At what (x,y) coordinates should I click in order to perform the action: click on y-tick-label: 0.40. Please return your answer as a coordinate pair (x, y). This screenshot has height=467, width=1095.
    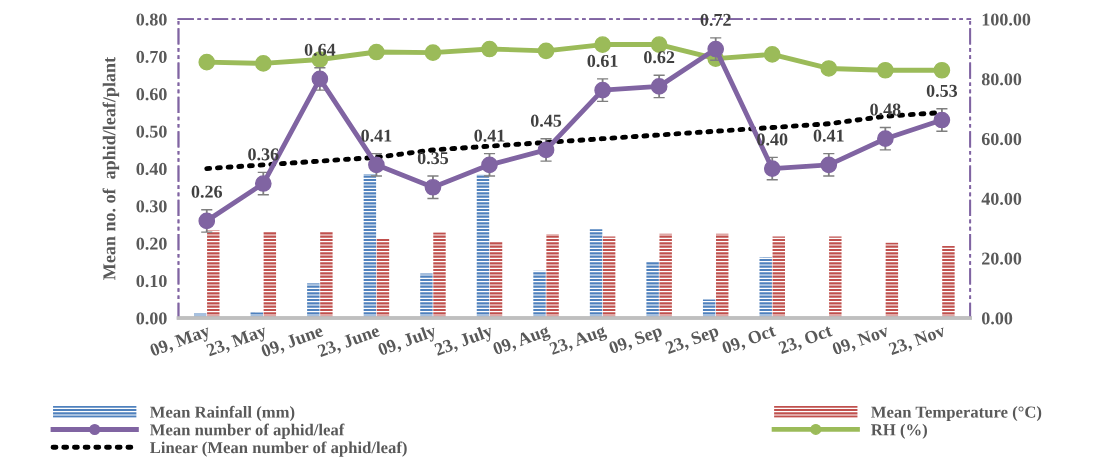
    Looking at the image, I should click on (151, 169).